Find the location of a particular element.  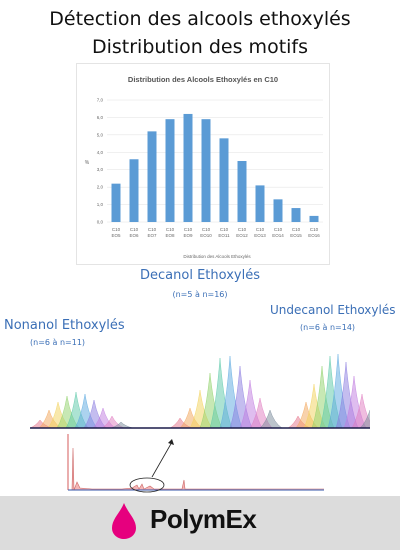

nonanol-range: (n=6 à n=11) is located at coordinates (58, 342).